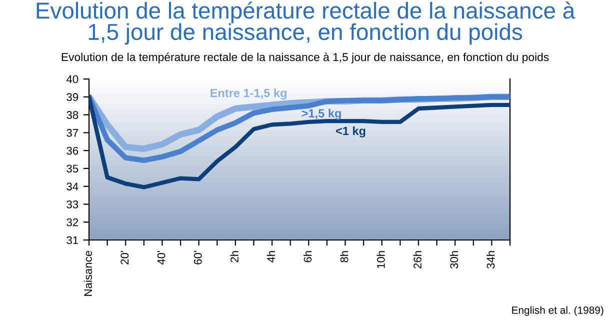  I want to click on y-tick-label: 31, so click(72, 240).